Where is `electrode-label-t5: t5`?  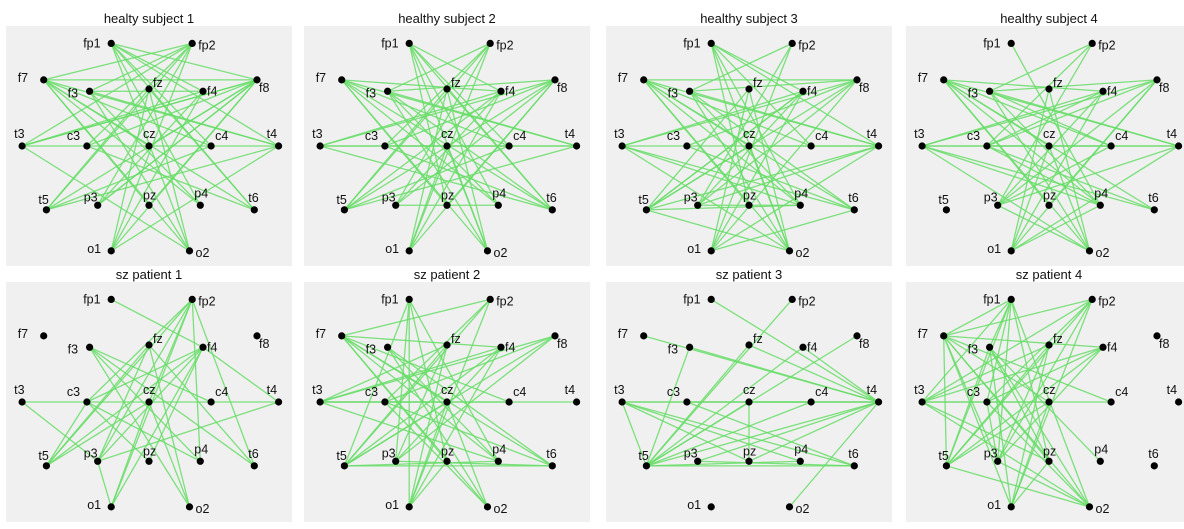
electrode-label-t5: t5 is located at coordinates (643, 200).